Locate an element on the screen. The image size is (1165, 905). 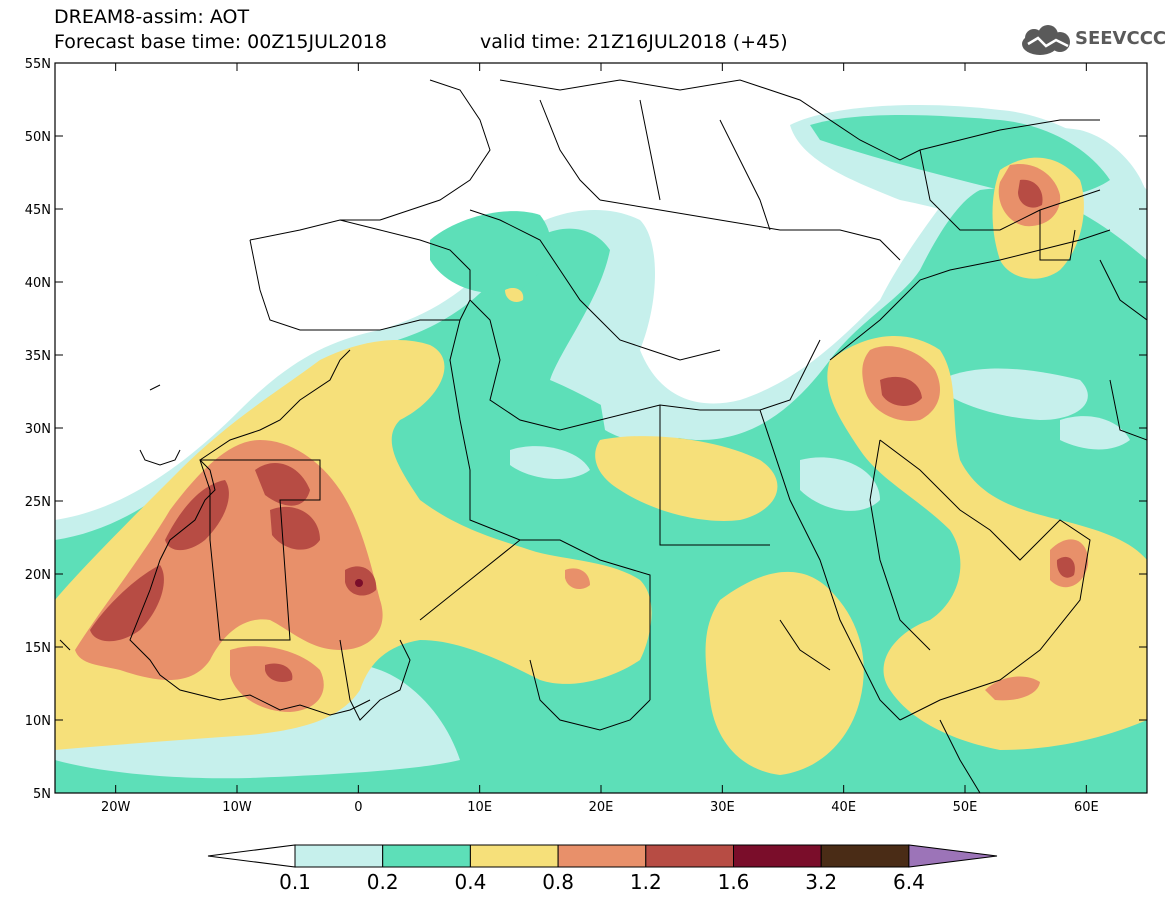
lat-label: 15N is located at coordinates (38, 648).